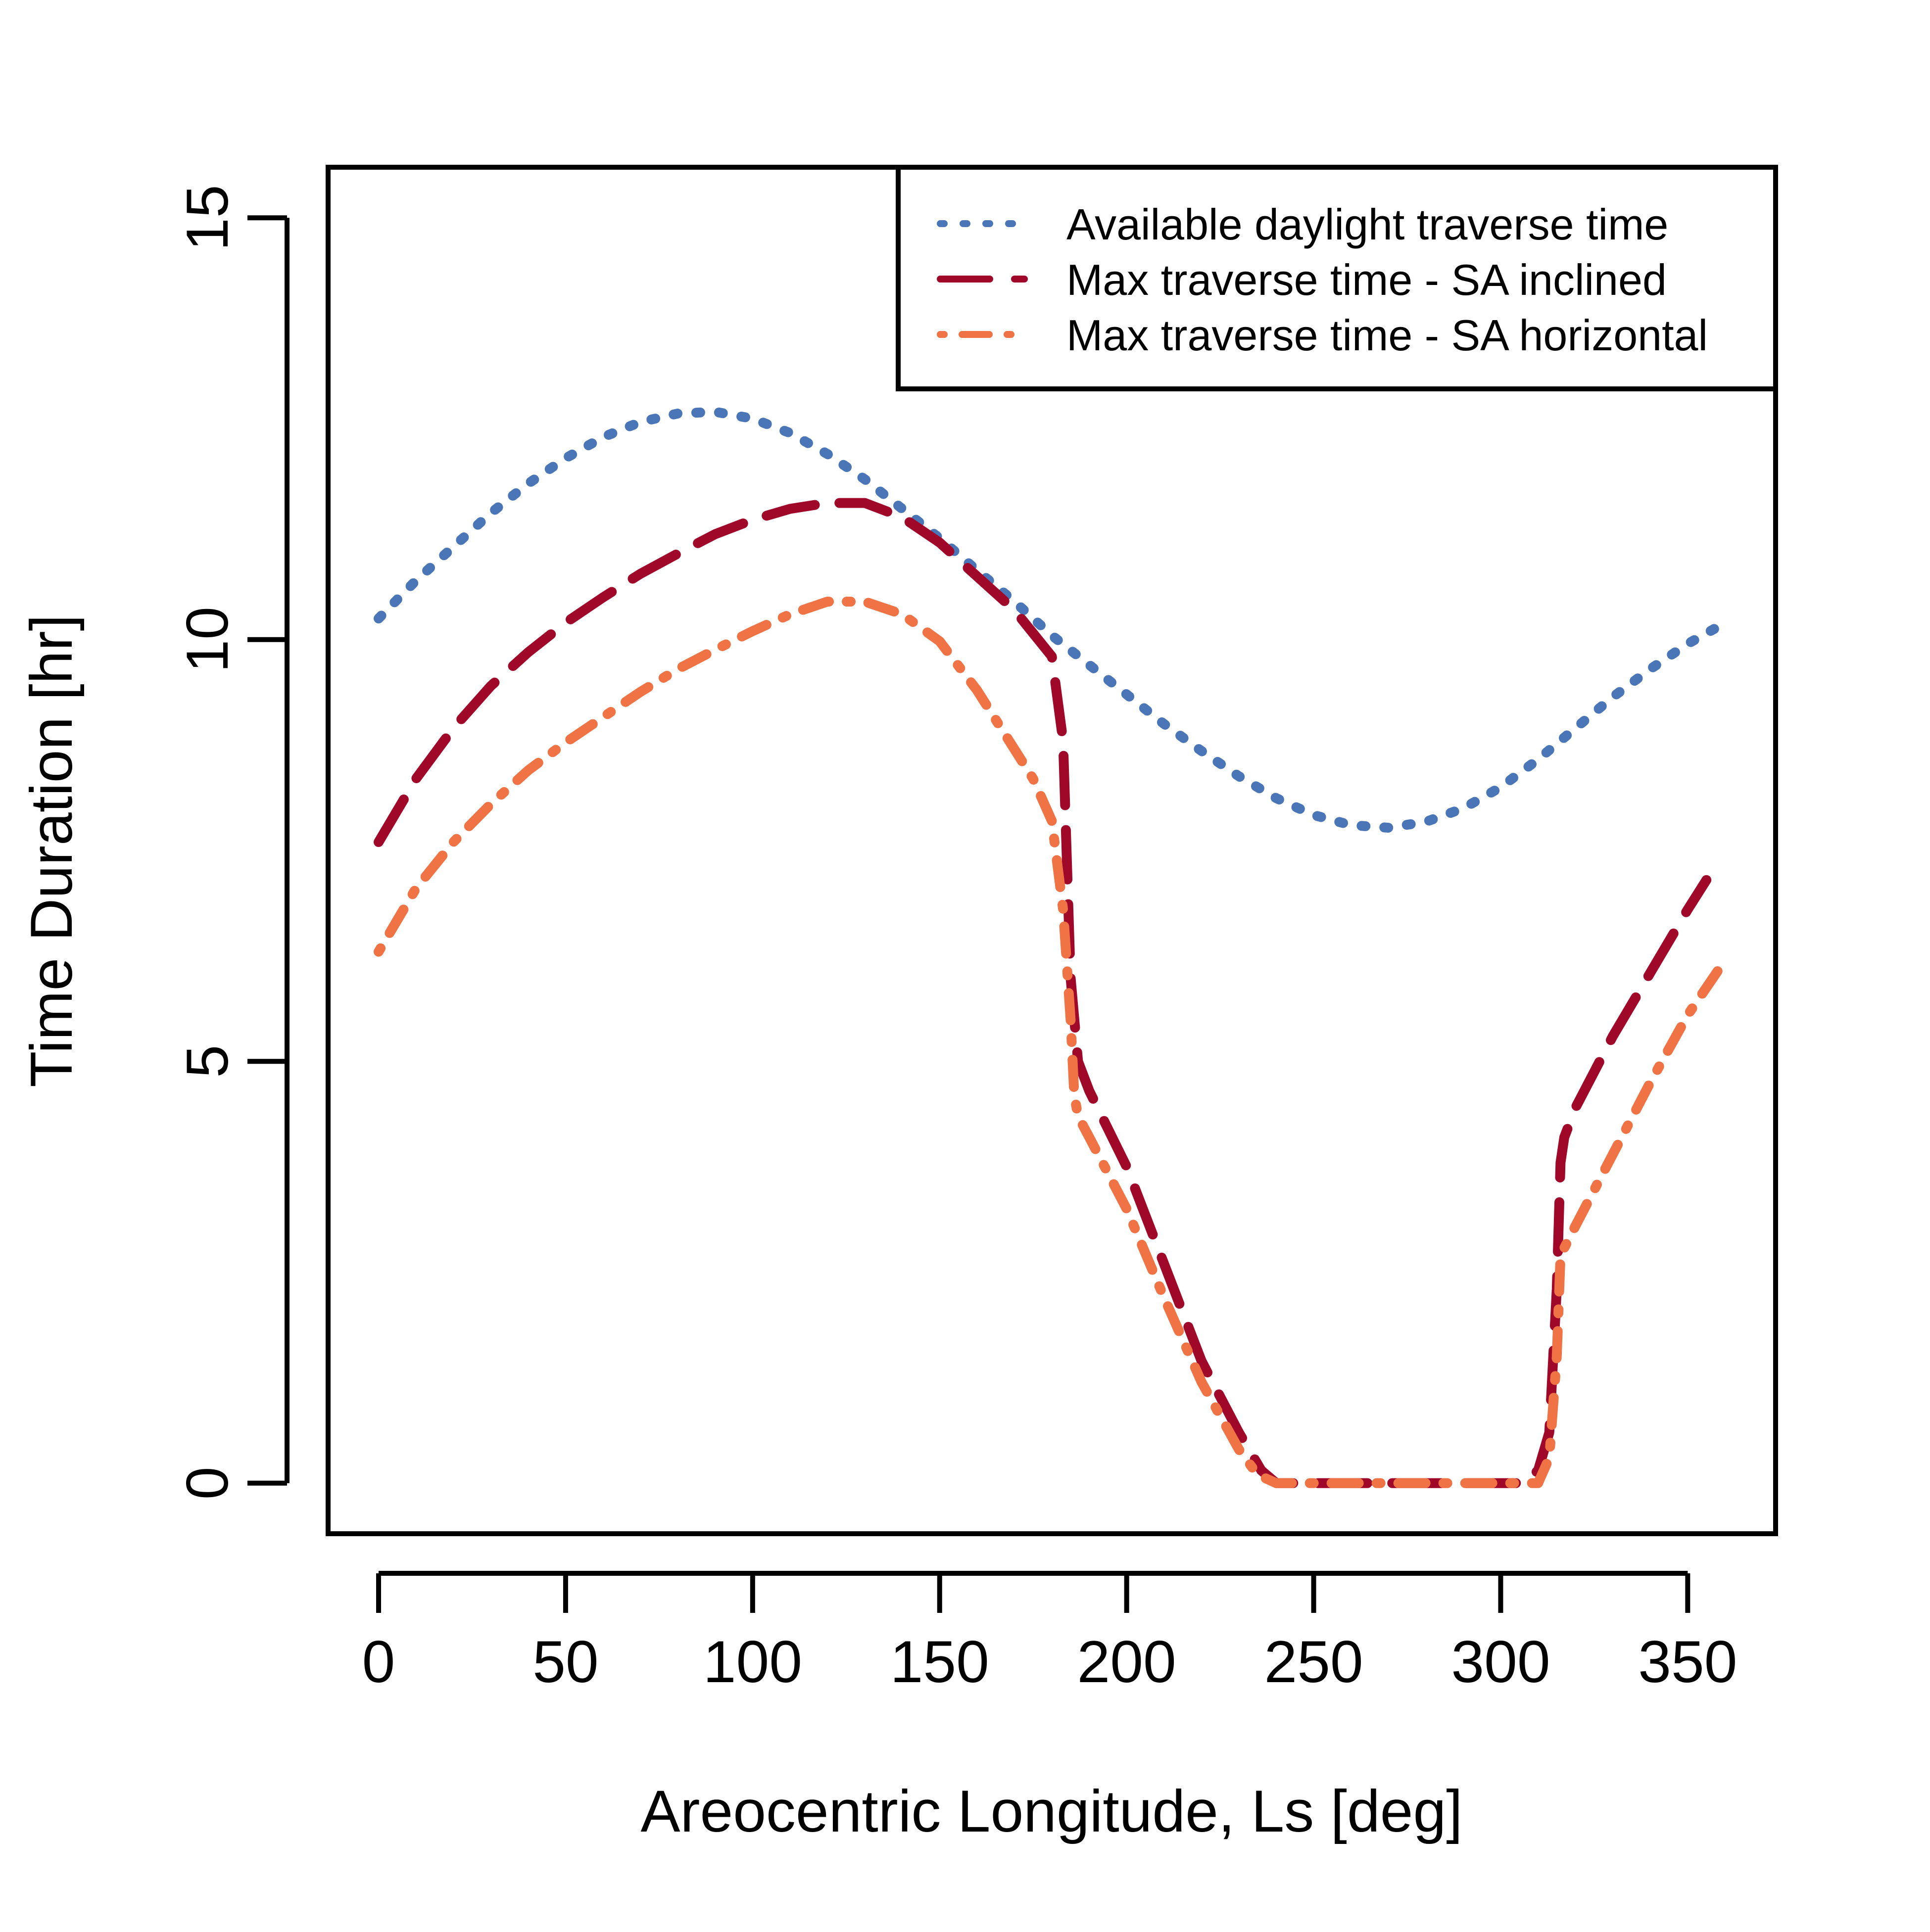  Describe the element at coordinates (208, 218) in the screenshot. I see `y-tick-label: 15` at that location.